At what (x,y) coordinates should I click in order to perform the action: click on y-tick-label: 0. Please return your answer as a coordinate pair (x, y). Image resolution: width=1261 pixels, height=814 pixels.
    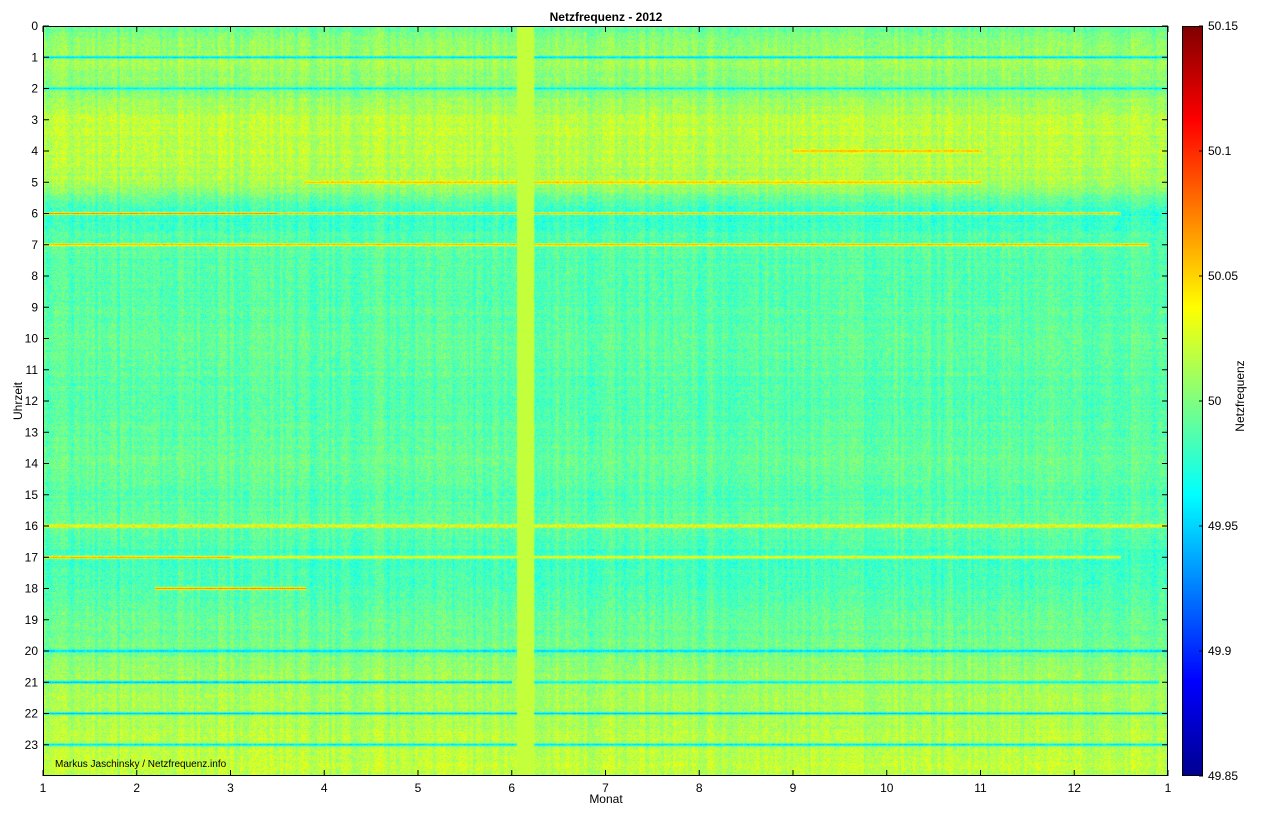
    Looking at the image, I should click on (34, 26).